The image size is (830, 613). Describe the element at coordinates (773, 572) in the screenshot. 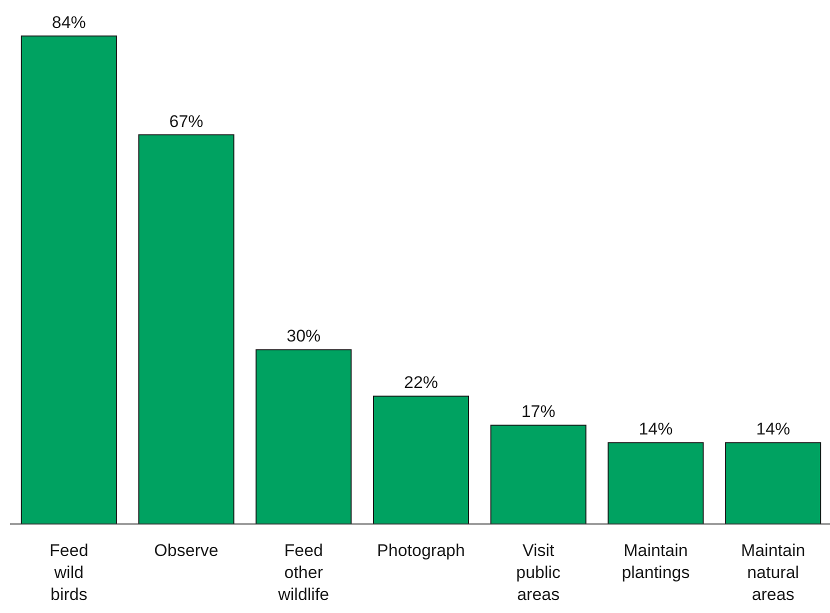

I see `x-tick-label: Maintain natural areas` at that location.